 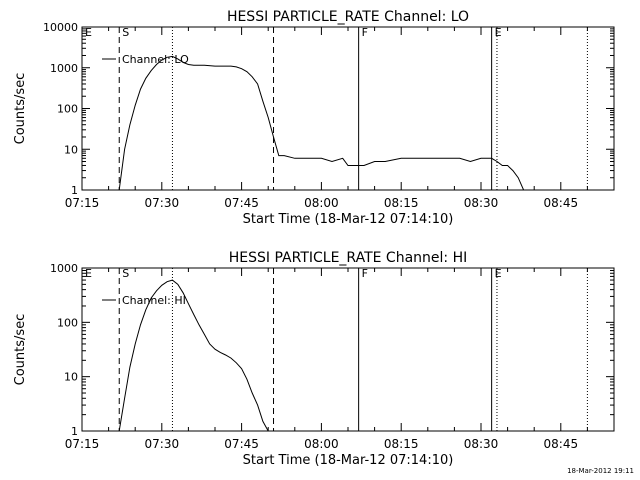 What do you see at coordinates (60, 27) in the screenshot?
I see `y-tick-label: 10000` at bounding box center [60, 27].